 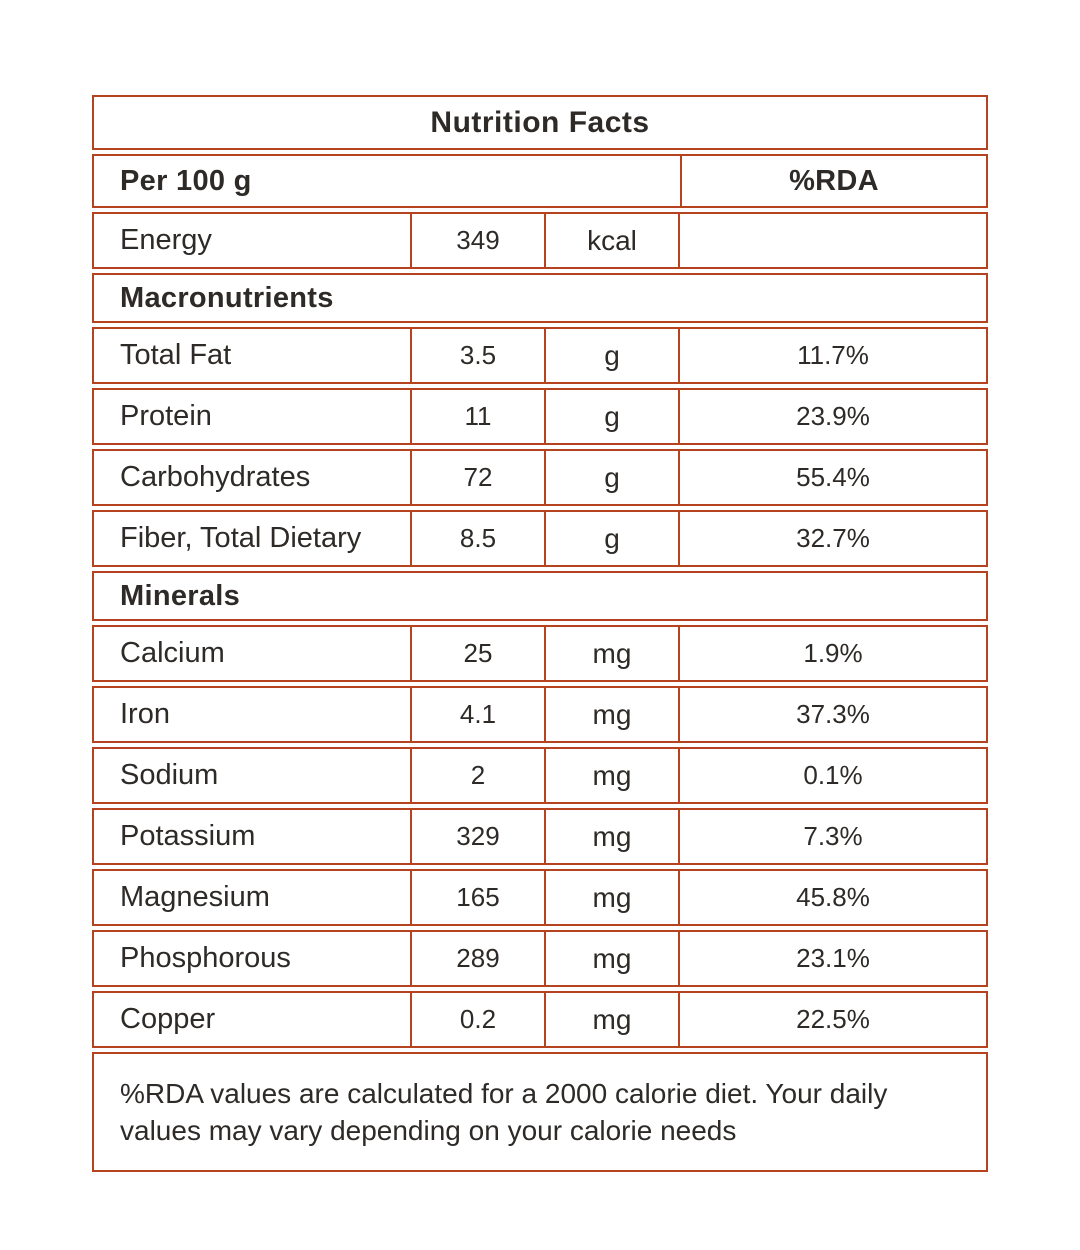 I want to click on table-row-magnesium: Magnesium 165 mg 45.8%, so click(x=540, y=897).